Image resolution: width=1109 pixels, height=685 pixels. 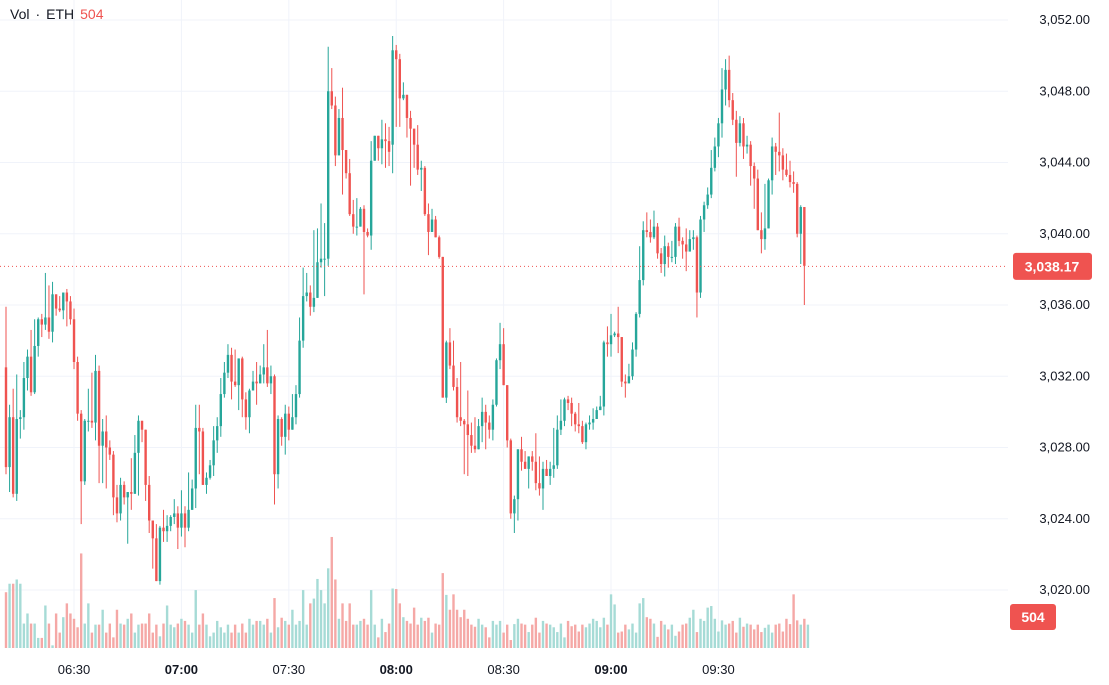 What do you see at coordinates (1064, 447) in the screenshot?
I see `y-tick-label: 3,028.00` at bounding box center [1064, 447].